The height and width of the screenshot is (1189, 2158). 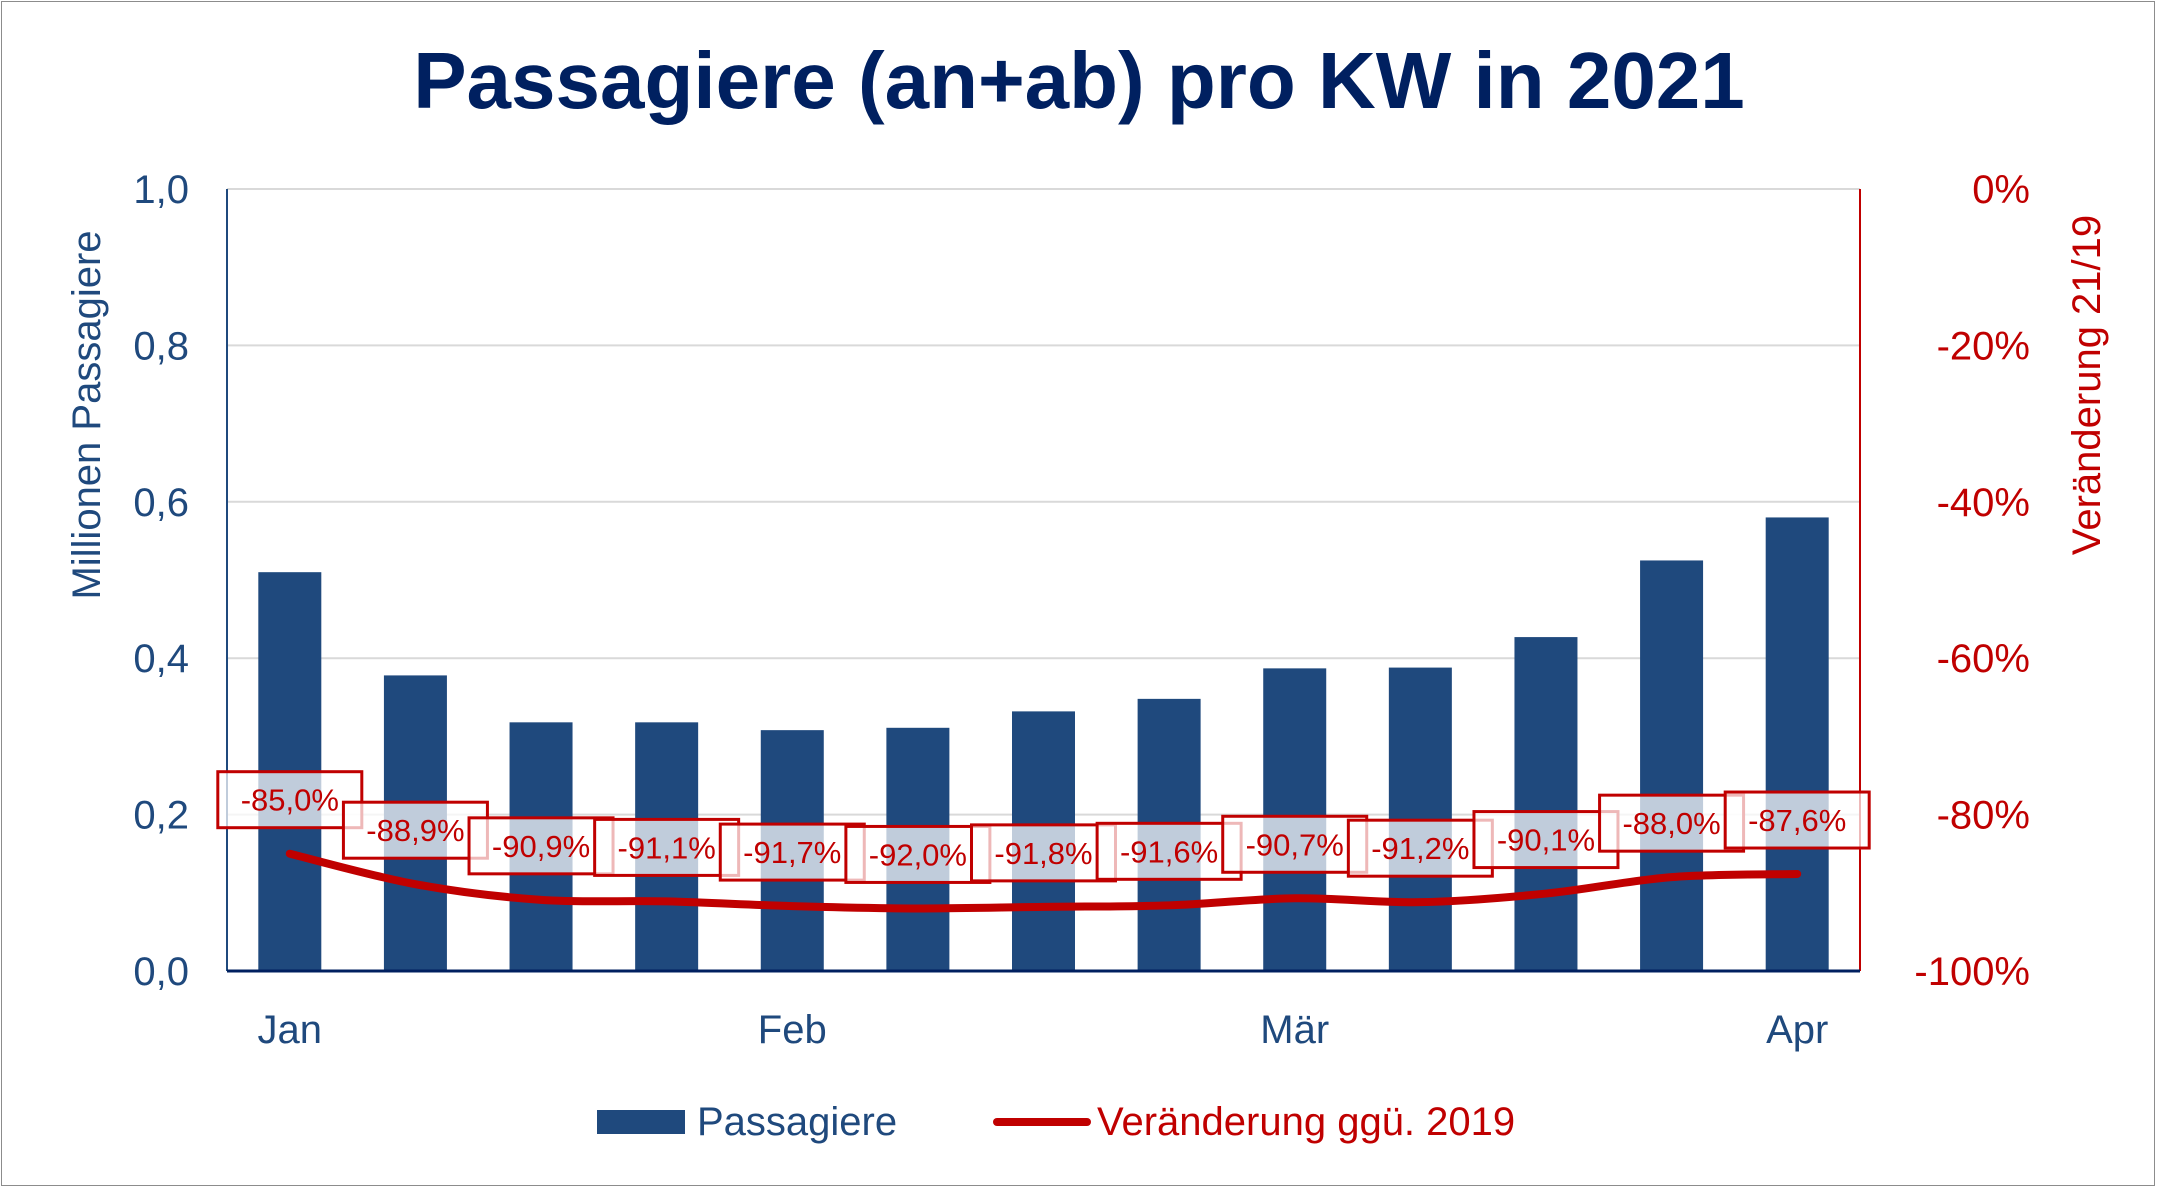 I want to click on data-label-text: -88,0%, so click(x=1671, y=823).